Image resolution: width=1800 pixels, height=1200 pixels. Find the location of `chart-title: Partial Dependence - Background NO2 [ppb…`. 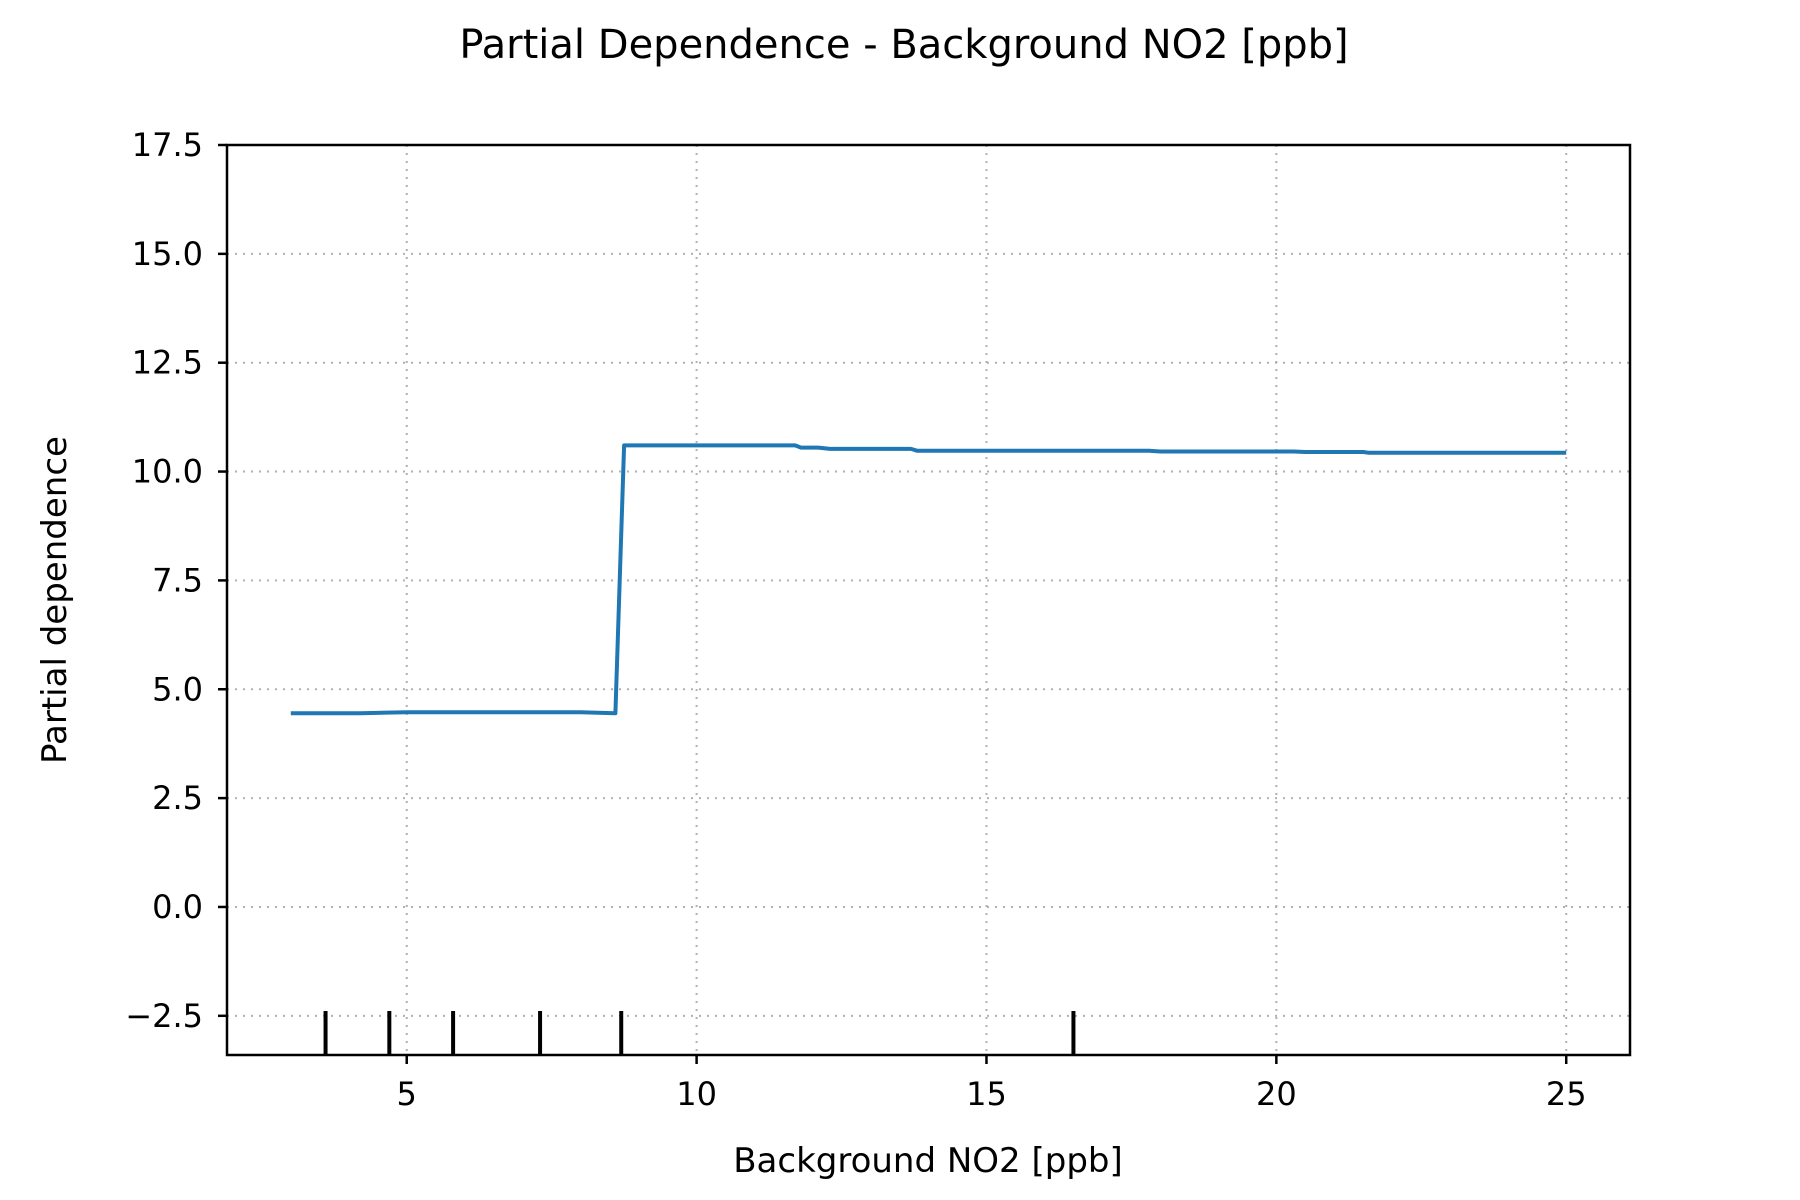

chart-title: Partial Dependence - Background NO2 [ppb… is located at coordinates (903, 45).